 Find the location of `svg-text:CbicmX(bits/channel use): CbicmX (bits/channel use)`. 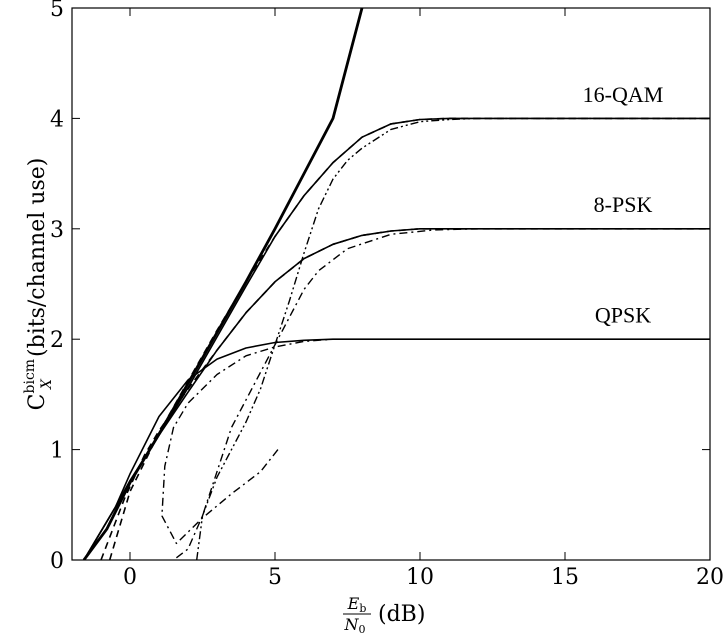

svg-text:CbicmX(bits/channel use): CbicmX (bits/channel use) is located at coordinates (38, 284).